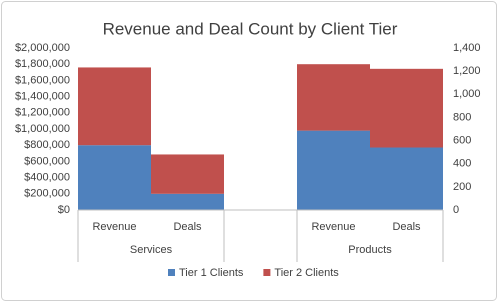  What do you see at coordinates (64, 210) in the screenshot?
I see `y-tick-label: $0` at bounding box center [64, 210].